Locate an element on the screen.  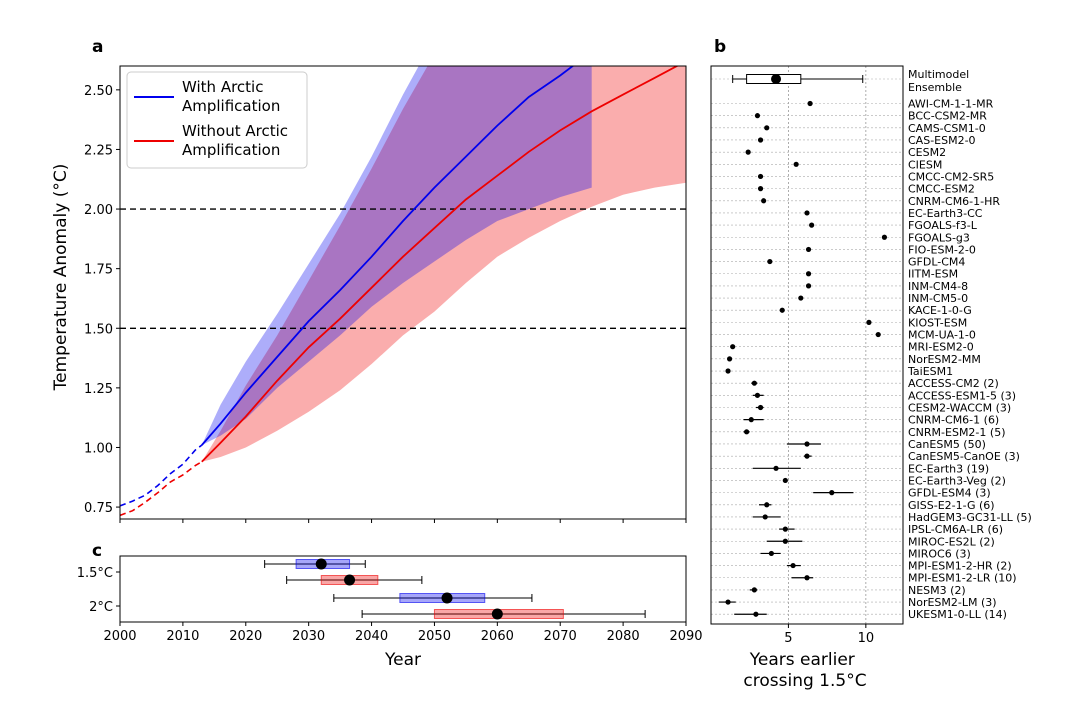
historical-line-with is located at coordinates (161, 475).